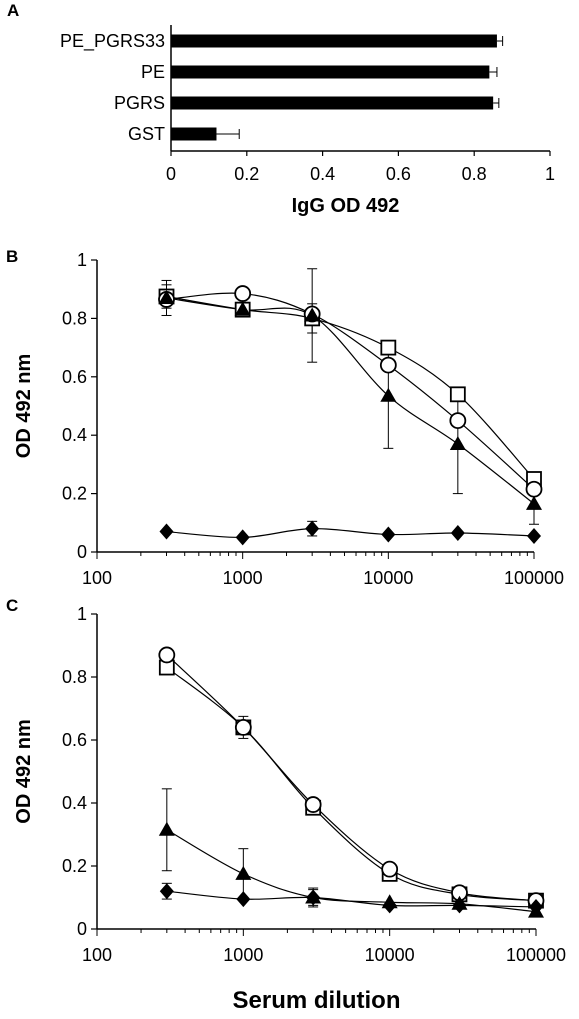 This screenshot has height=1019, width=579. Describe the element at coordinates (146, 134) in the screenshot. I see `category-label: GST` at that location.